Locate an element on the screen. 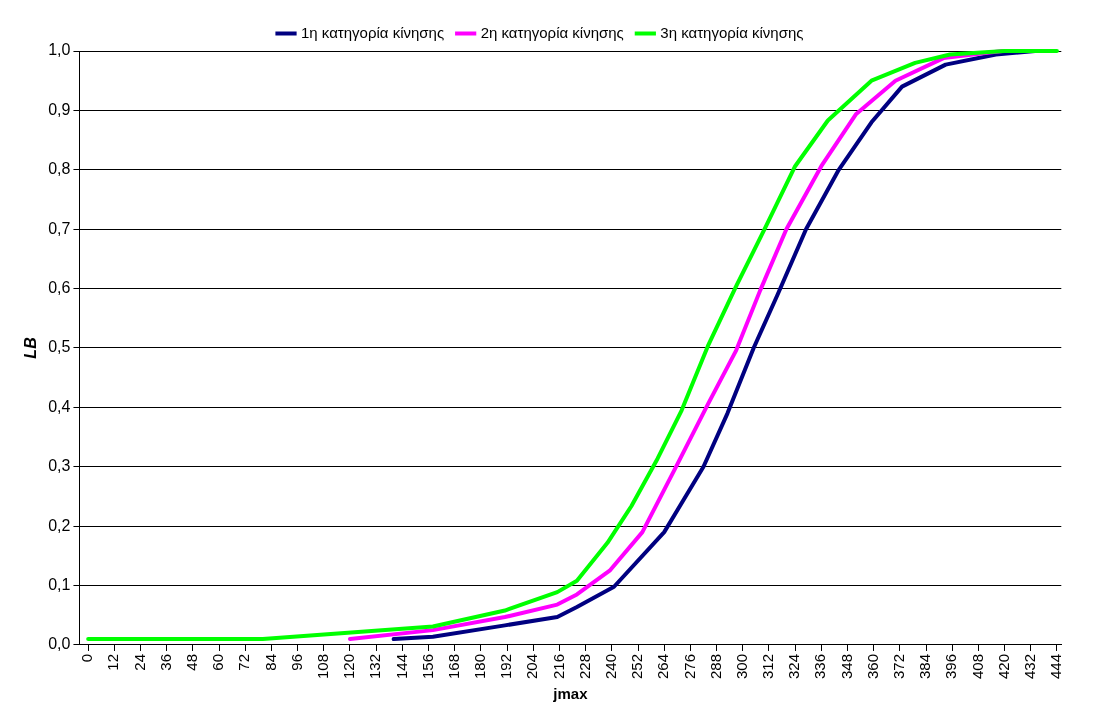  x-tick-label: 420 is located at coordinates (1003, 666).